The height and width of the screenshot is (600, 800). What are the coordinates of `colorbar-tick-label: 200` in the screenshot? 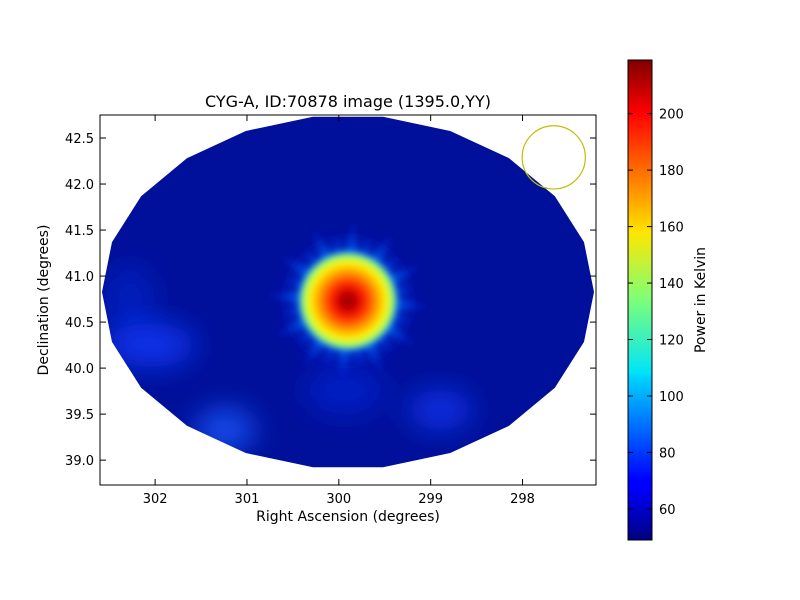 It's located at (671, 115).